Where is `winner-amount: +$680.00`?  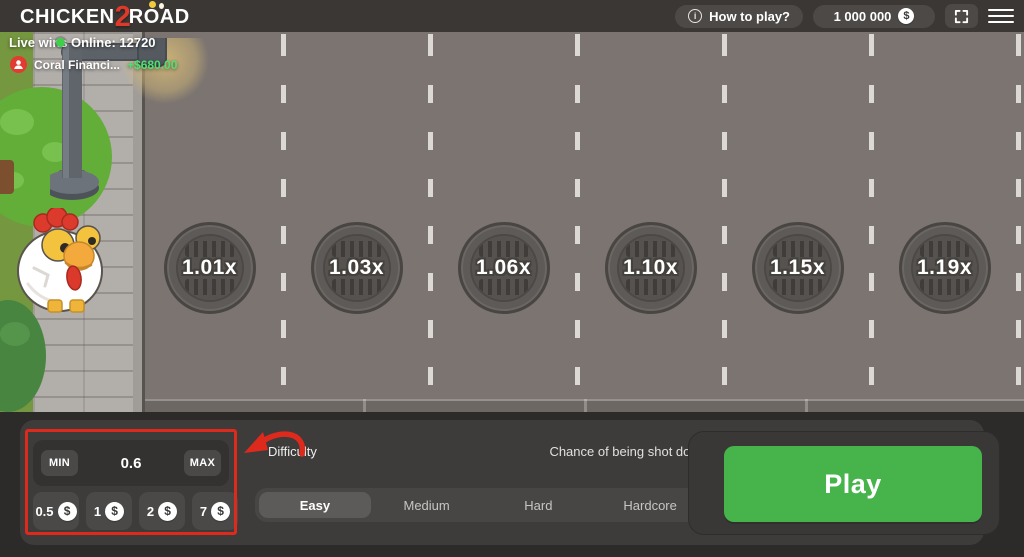
winner-amount: +$680.00 is located at coordinates (152, 64).